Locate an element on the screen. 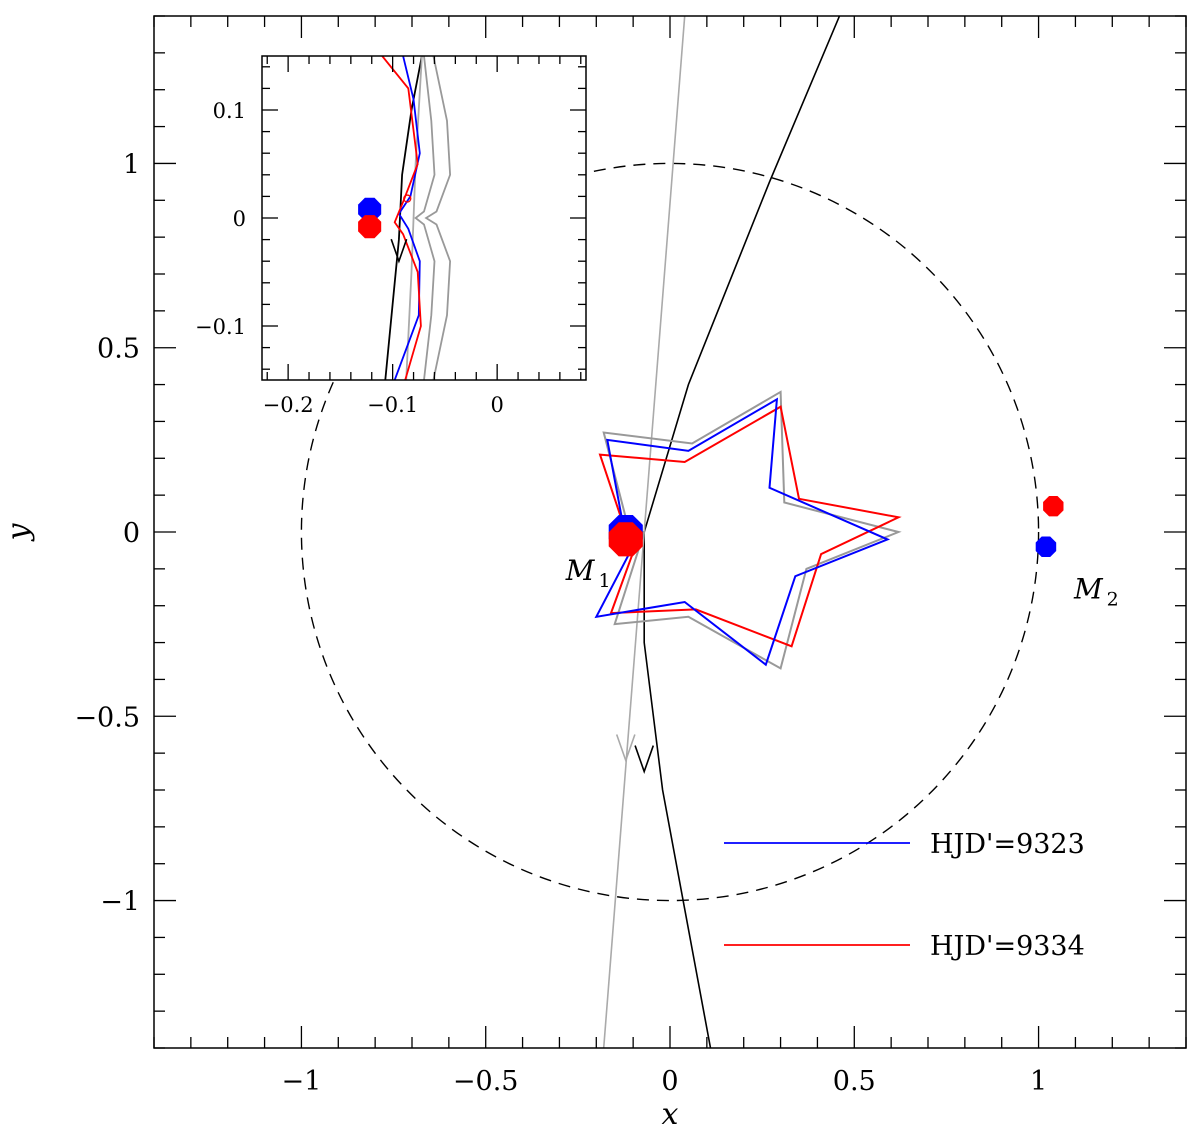  inset-plot: −0.2 −0.1 0 −0.1 0 0.1 is located at coordinates (391, 236).